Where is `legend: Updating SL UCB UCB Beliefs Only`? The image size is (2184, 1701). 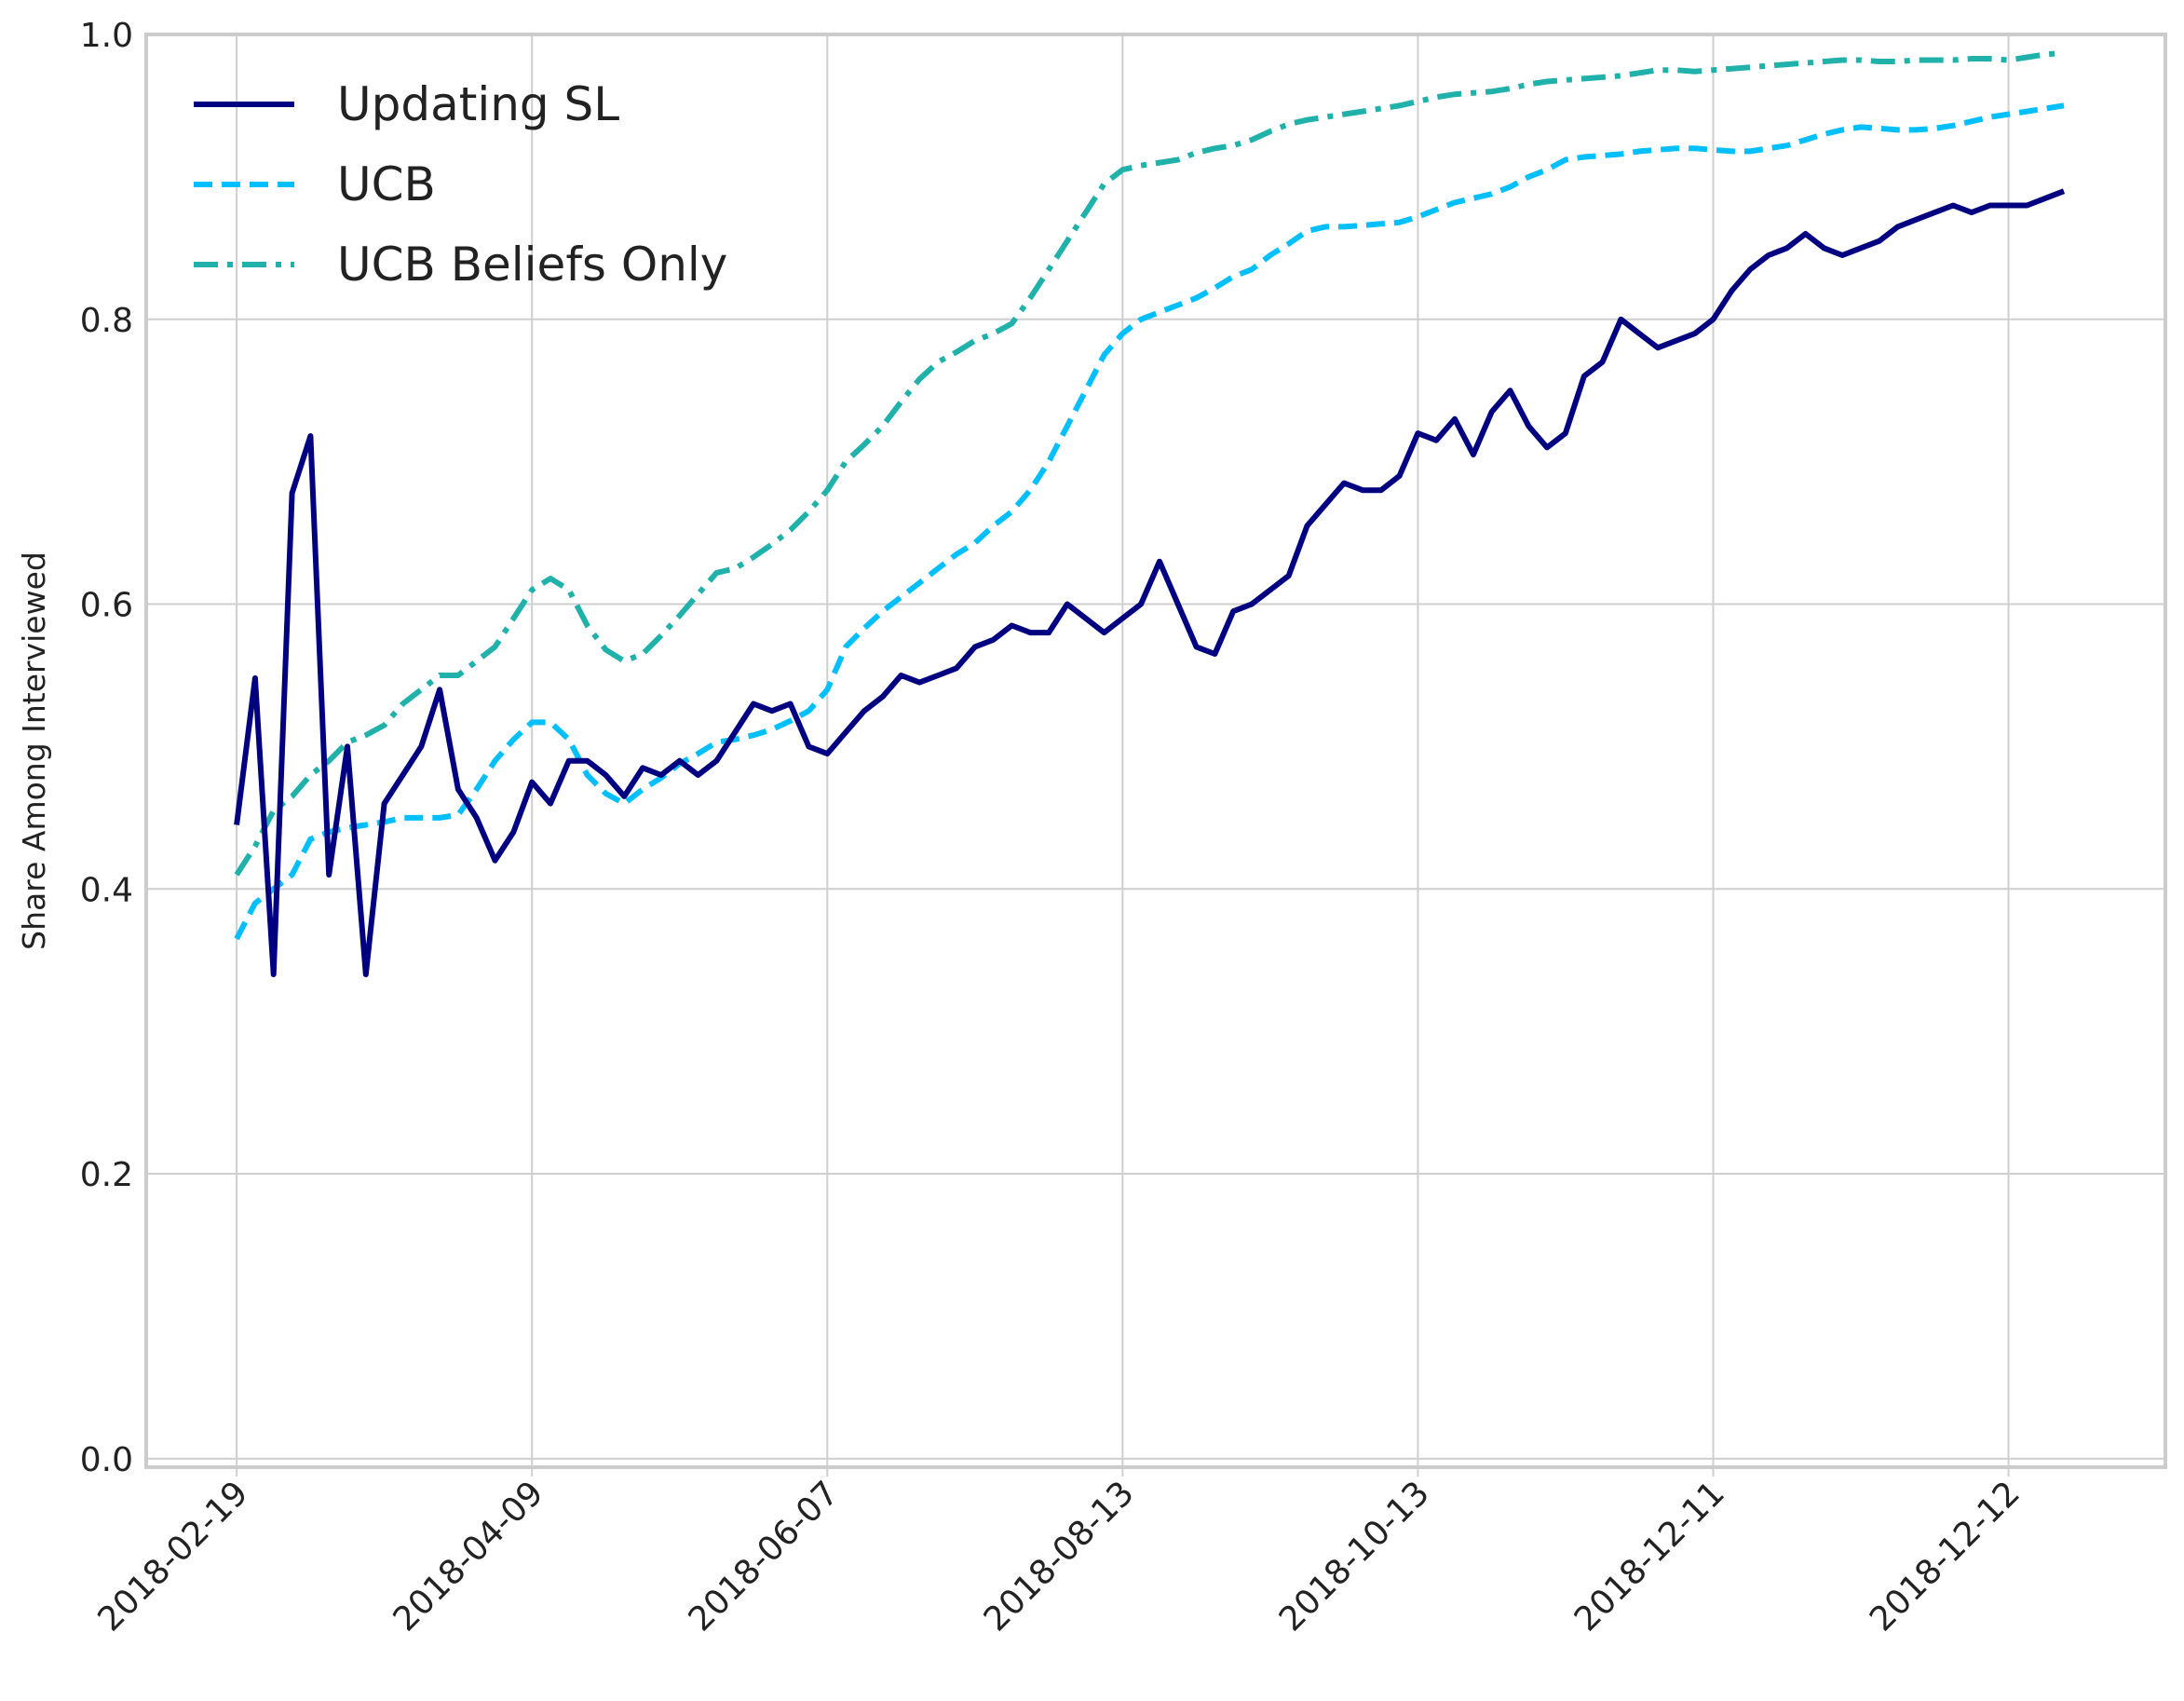 legend: Updating SL UCB UCB Beliefs Only is located at coordinates (460, 184).